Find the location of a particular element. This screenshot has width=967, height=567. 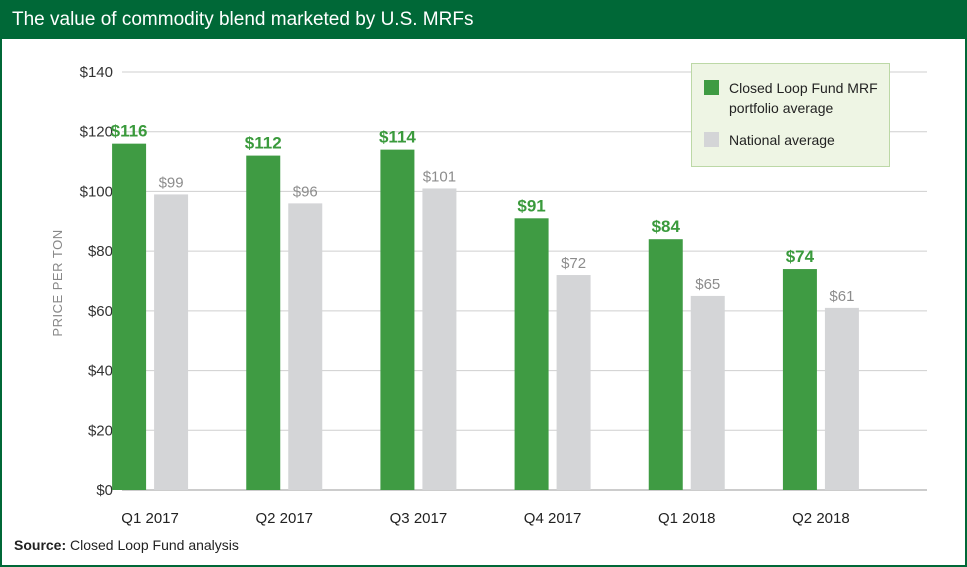

data-label-clf: $112 is located at coordinates (263, 143).